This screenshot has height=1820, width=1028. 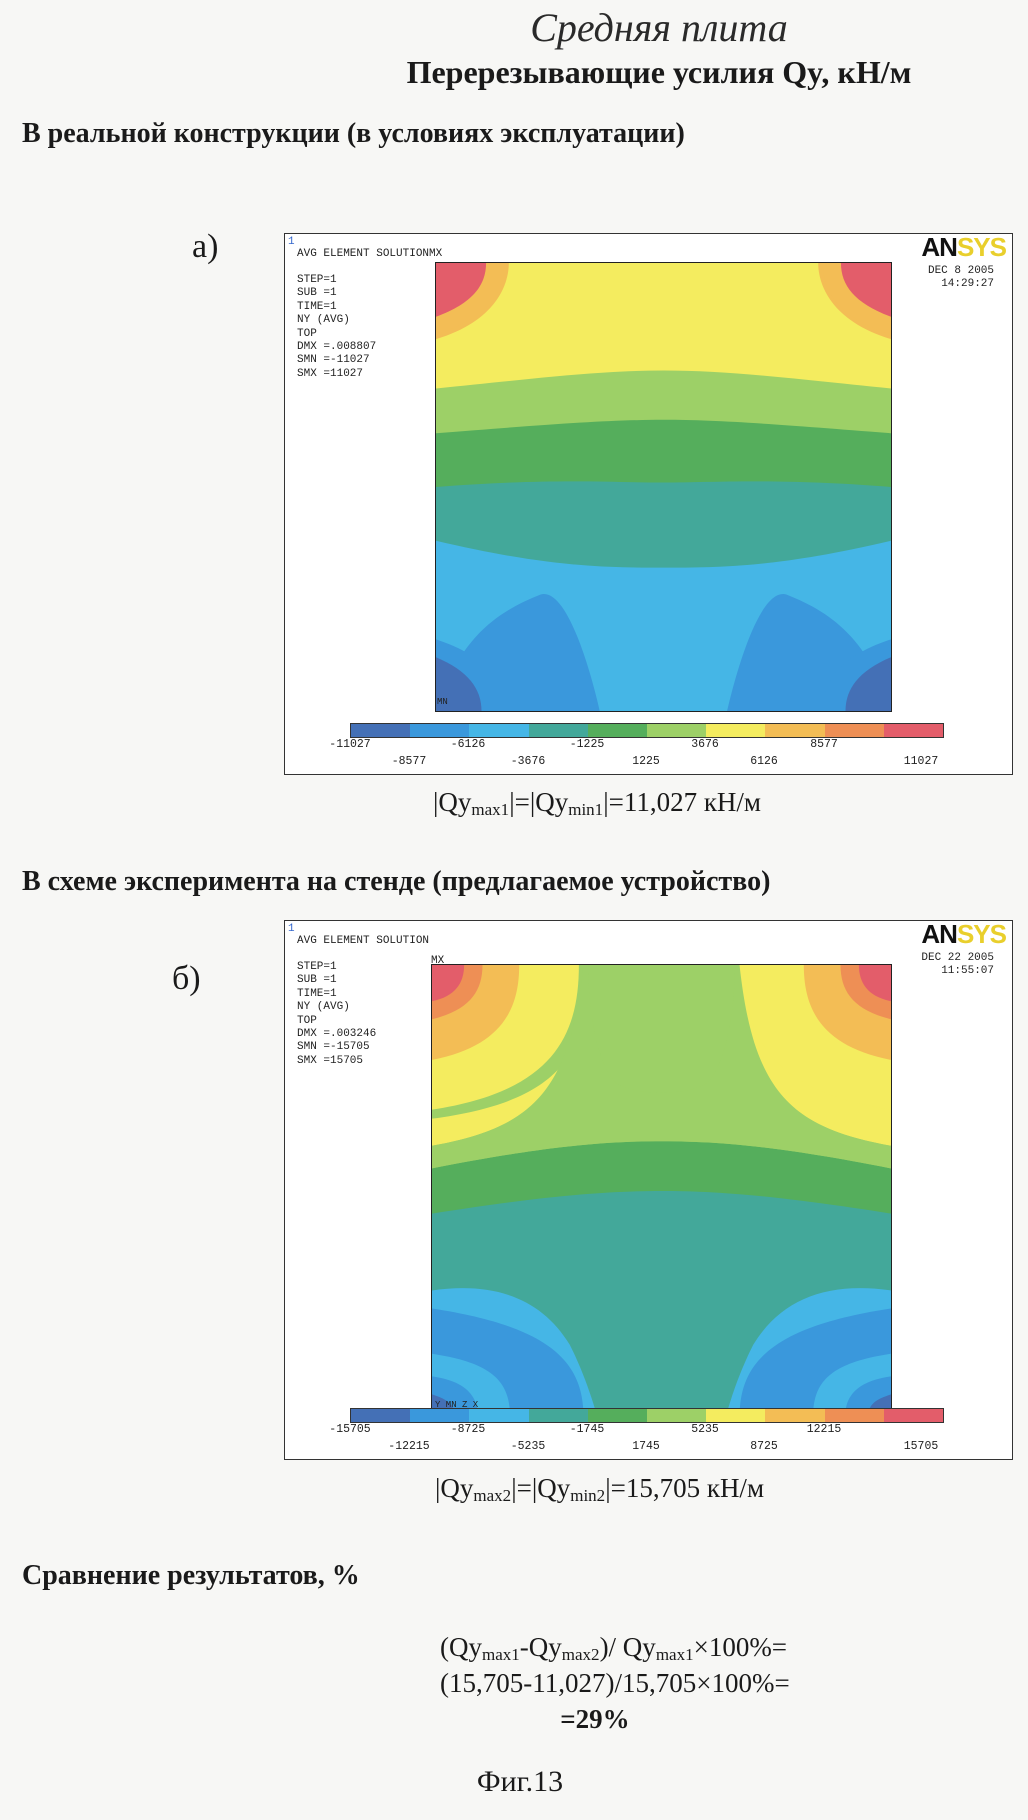 What do you see at coordinates (646, 1446) in the screenshot?
I see `colorbar-tick-label: 1745` at bounding box center [646, 1446].